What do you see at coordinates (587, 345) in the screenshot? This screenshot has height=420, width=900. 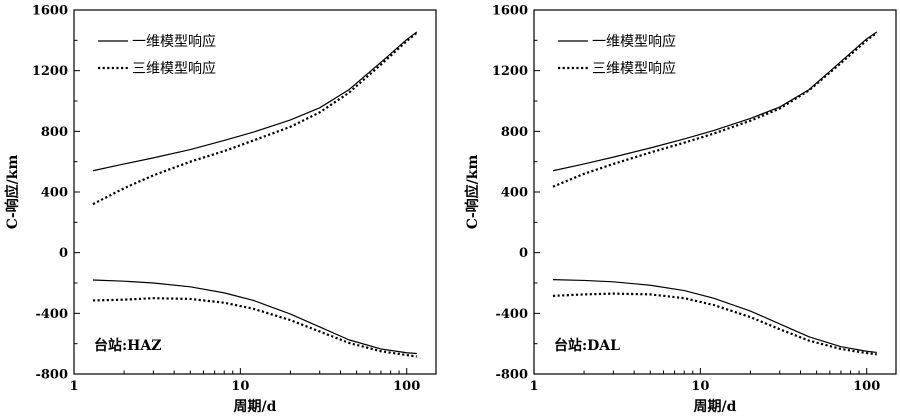 I see `station-label: 台站:DAL` at bounding box center [587, 345].